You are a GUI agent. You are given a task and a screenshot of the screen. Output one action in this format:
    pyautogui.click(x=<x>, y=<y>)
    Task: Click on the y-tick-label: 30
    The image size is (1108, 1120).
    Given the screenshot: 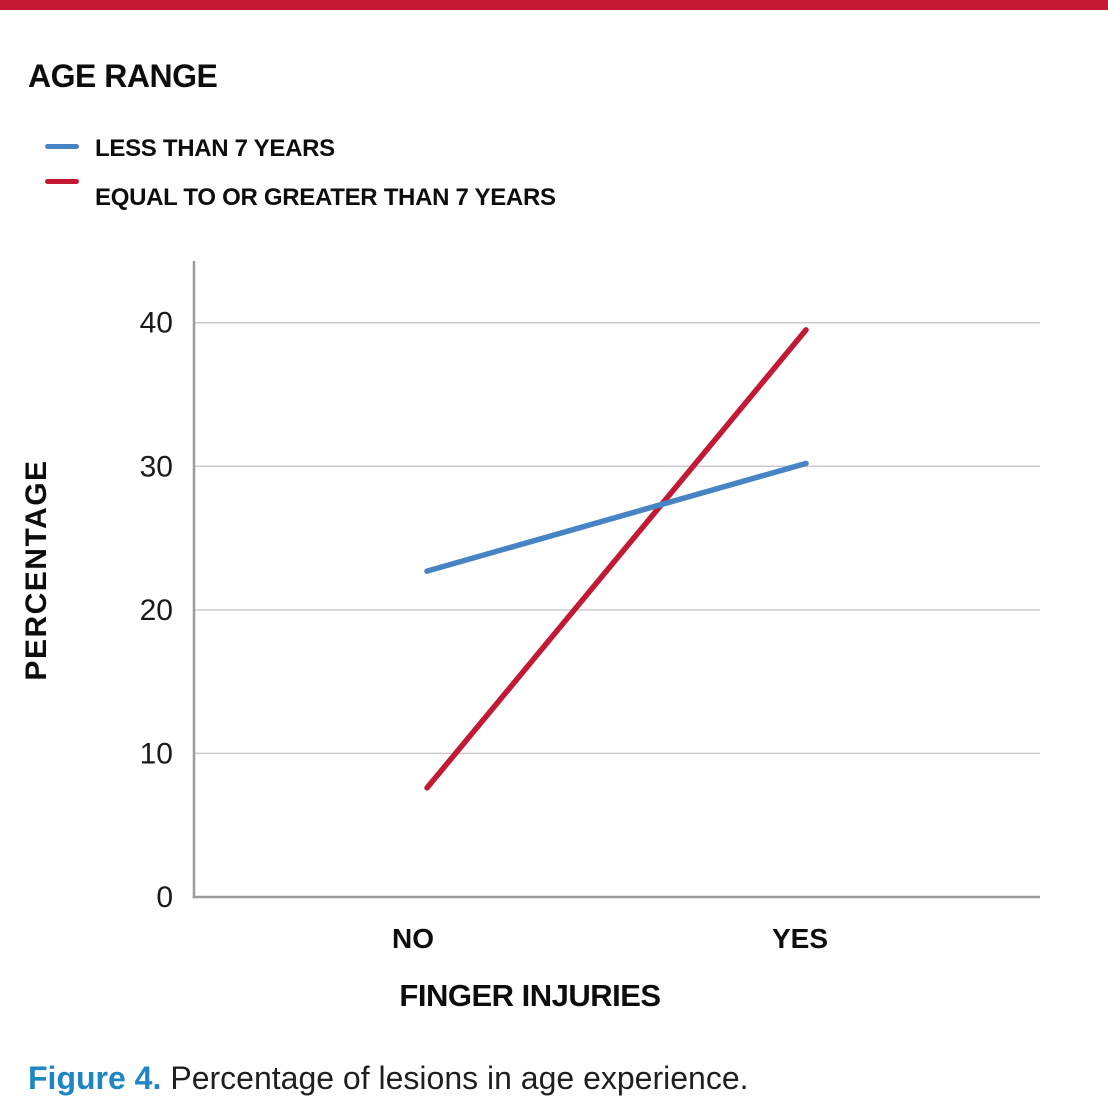 What is the action you would take?
    pyautogui.click(x=156, y=466)
    